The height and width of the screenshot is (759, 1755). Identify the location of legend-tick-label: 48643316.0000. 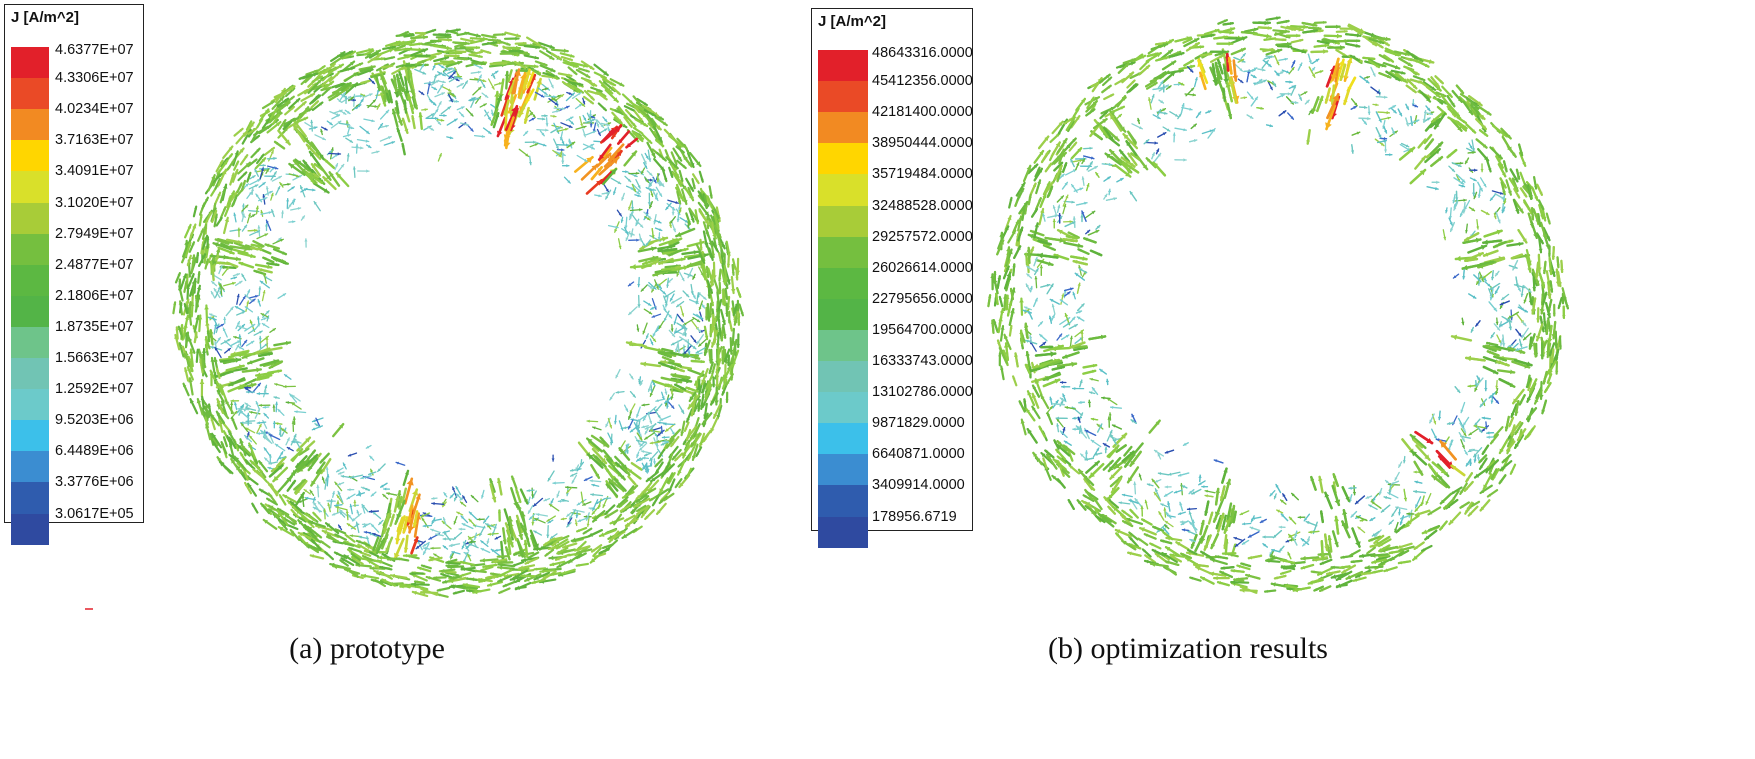
(922, 53).